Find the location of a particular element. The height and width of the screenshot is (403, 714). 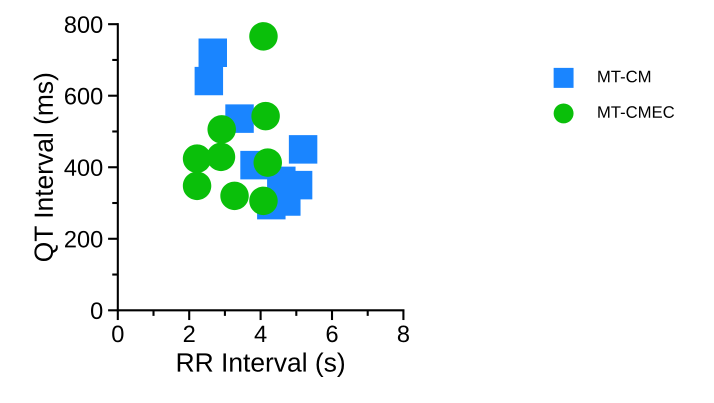

x-tick-label: 2 is located at coordinates (189, 334).